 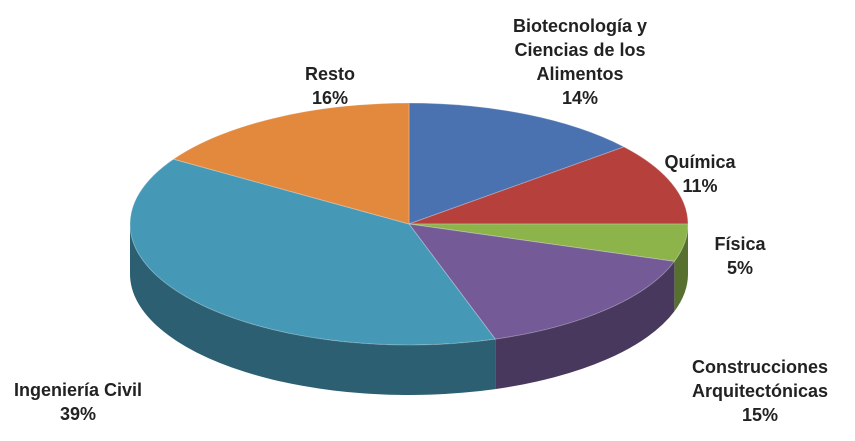 I want to click on slice-label: Química 11%, so click(x=699, y=174).